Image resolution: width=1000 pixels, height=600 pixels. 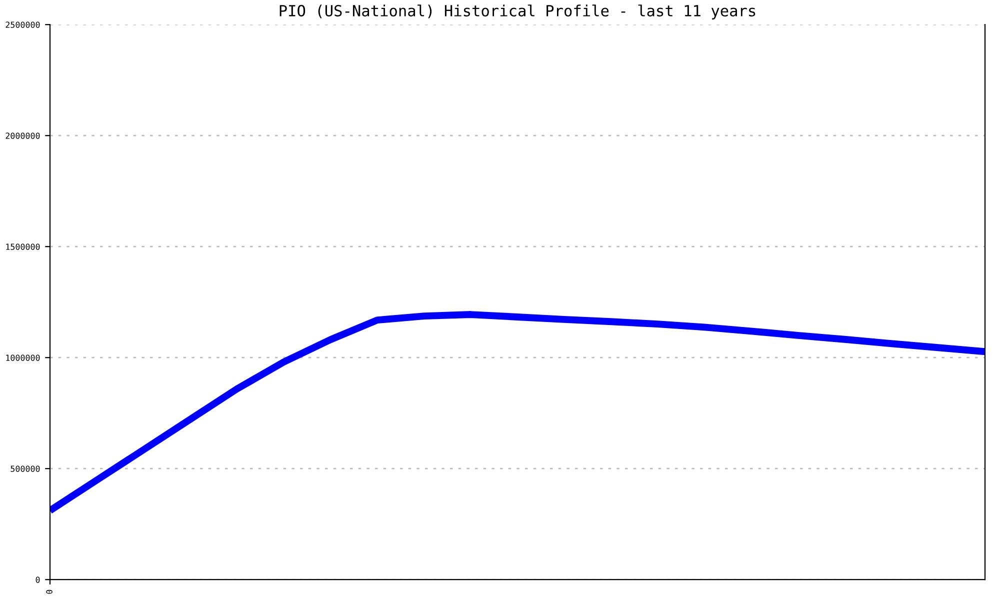 I want to click on y-tick-label: 500000, so click(x=25, y=469).